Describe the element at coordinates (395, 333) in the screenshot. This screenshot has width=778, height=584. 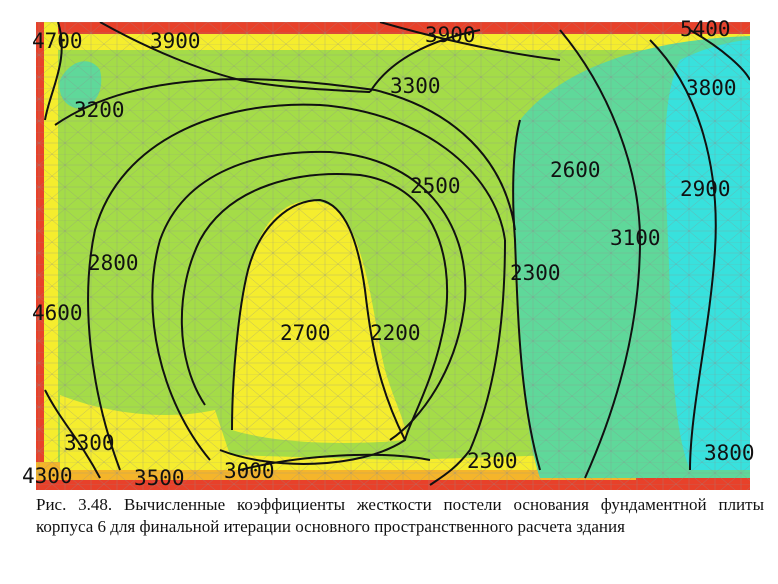
I see `contour-label: 2200` at that location.